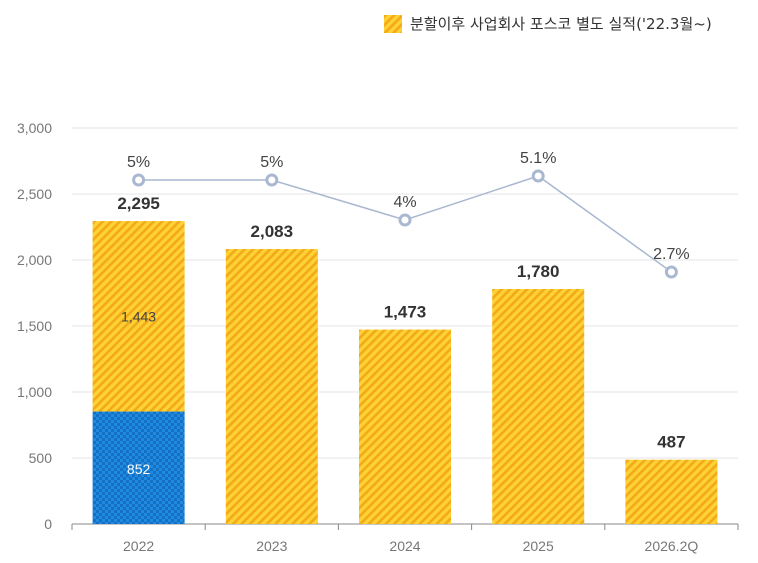  Describe the element at coordinates (538, 158) in the screenshot. I see `rate-label: 5.1%` at that location.